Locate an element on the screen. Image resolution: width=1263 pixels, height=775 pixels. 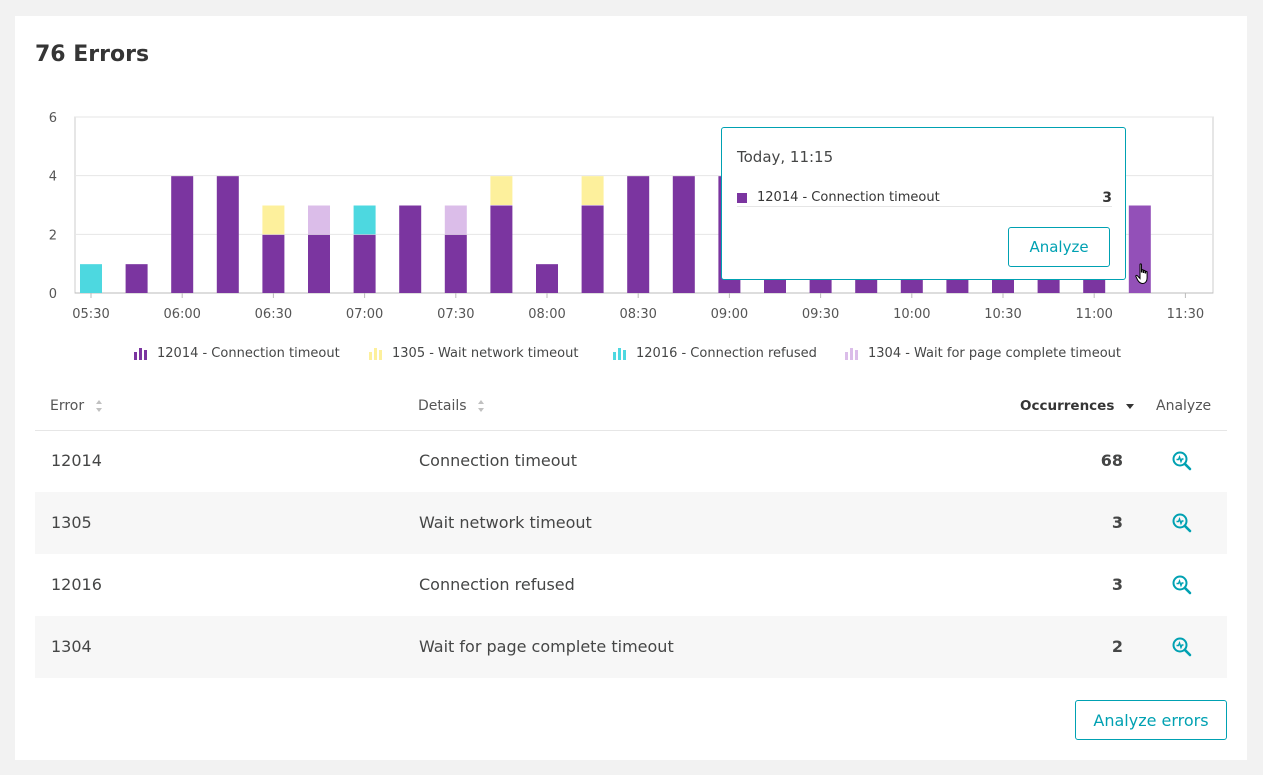
x-tick-label: 11:00 is located at coordinates (1093, 314).